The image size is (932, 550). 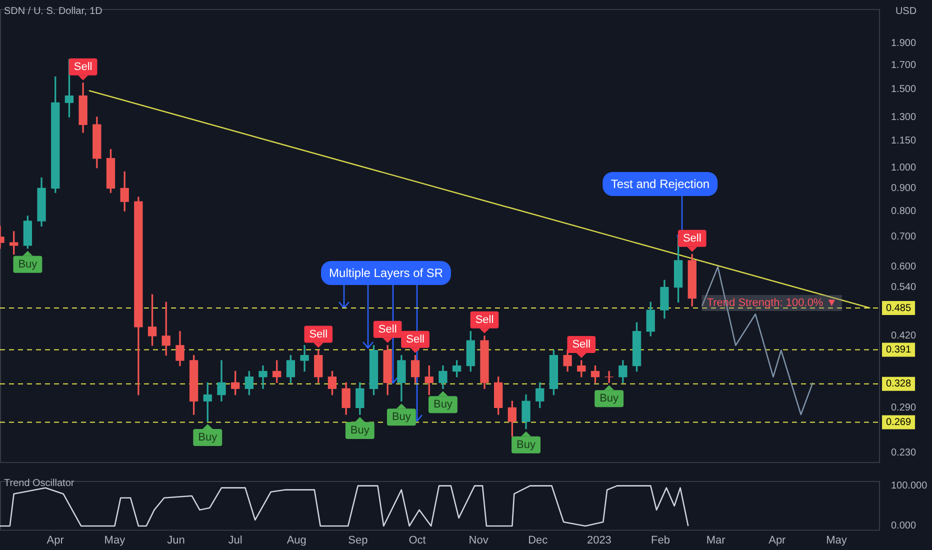 What do you see at coordinates (903, 452) in the screenshot?
I see `y-tick-label: 0.230` at bounding box center [903, 452].